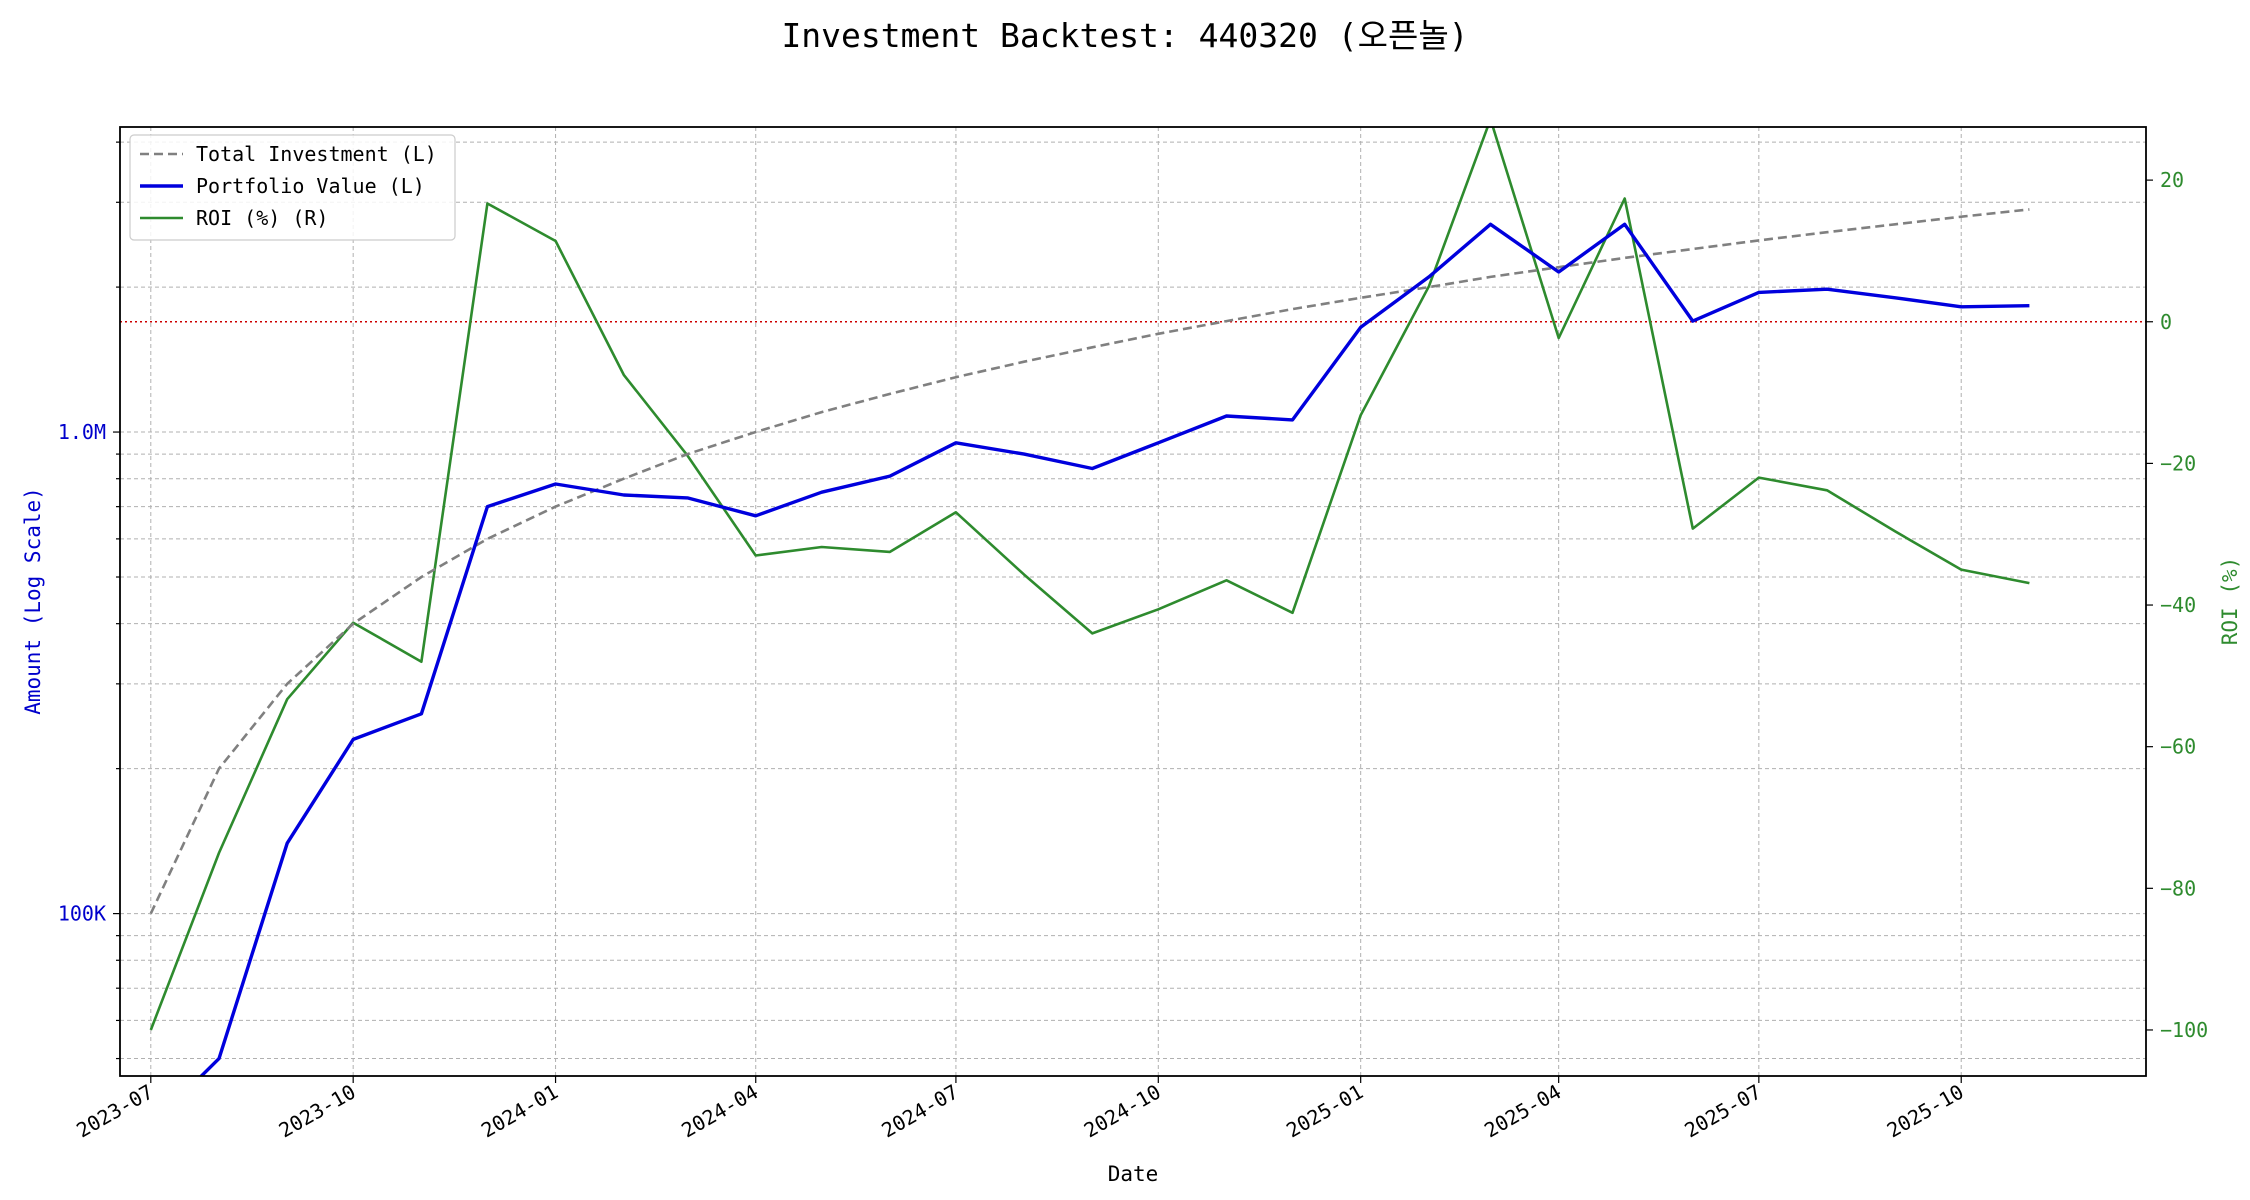  I want to click on y-axis-right-label: ROI (%), so click(2230, 601).